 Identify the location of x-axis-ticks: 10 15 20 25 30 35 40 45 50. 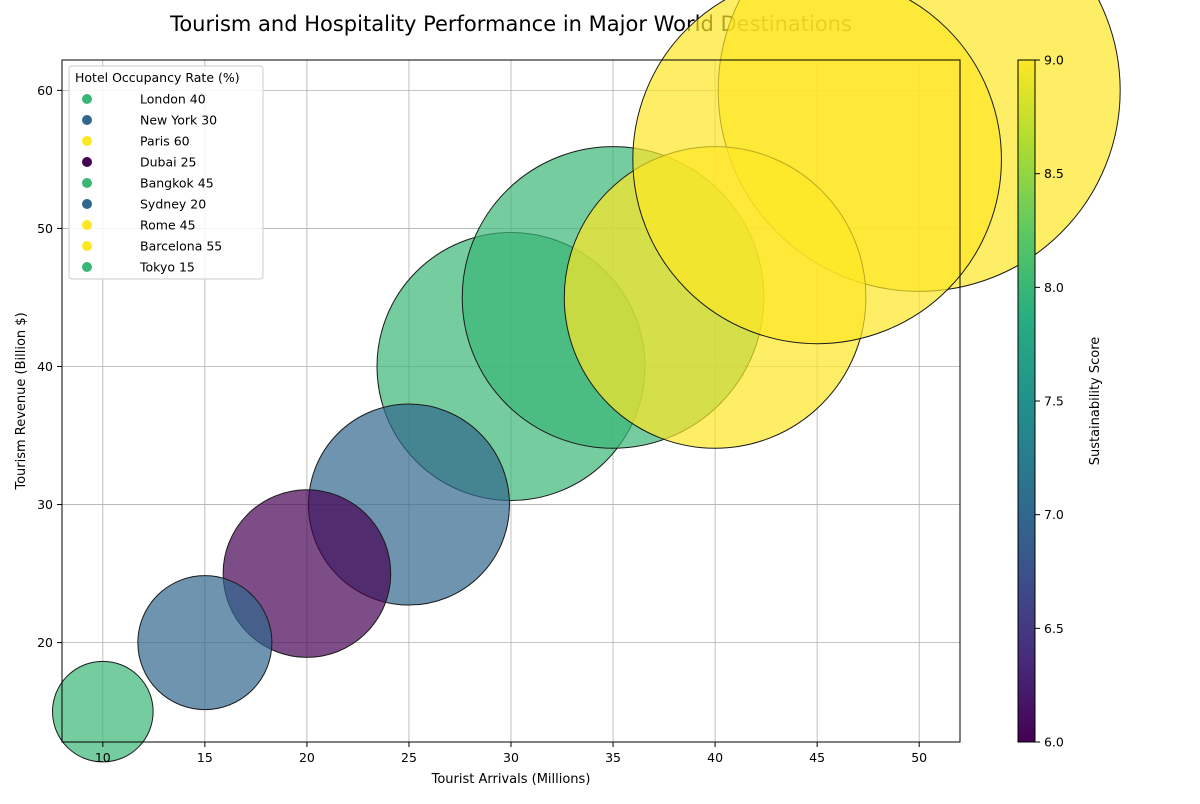
(511, 753).